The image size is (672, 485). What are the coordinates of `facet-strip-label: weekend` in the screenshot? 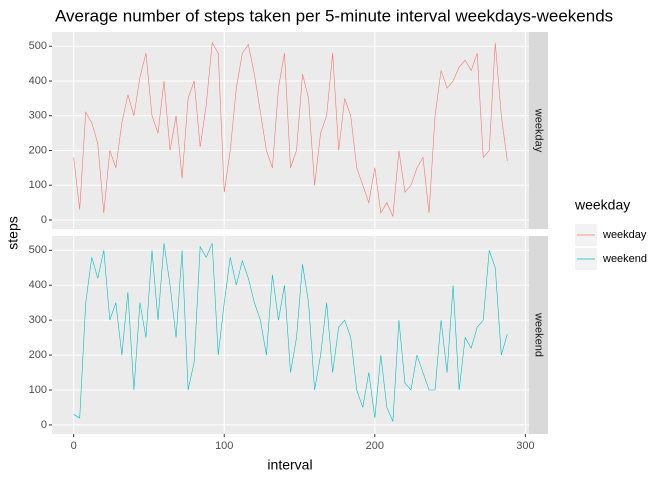 It's located at (539, 334).